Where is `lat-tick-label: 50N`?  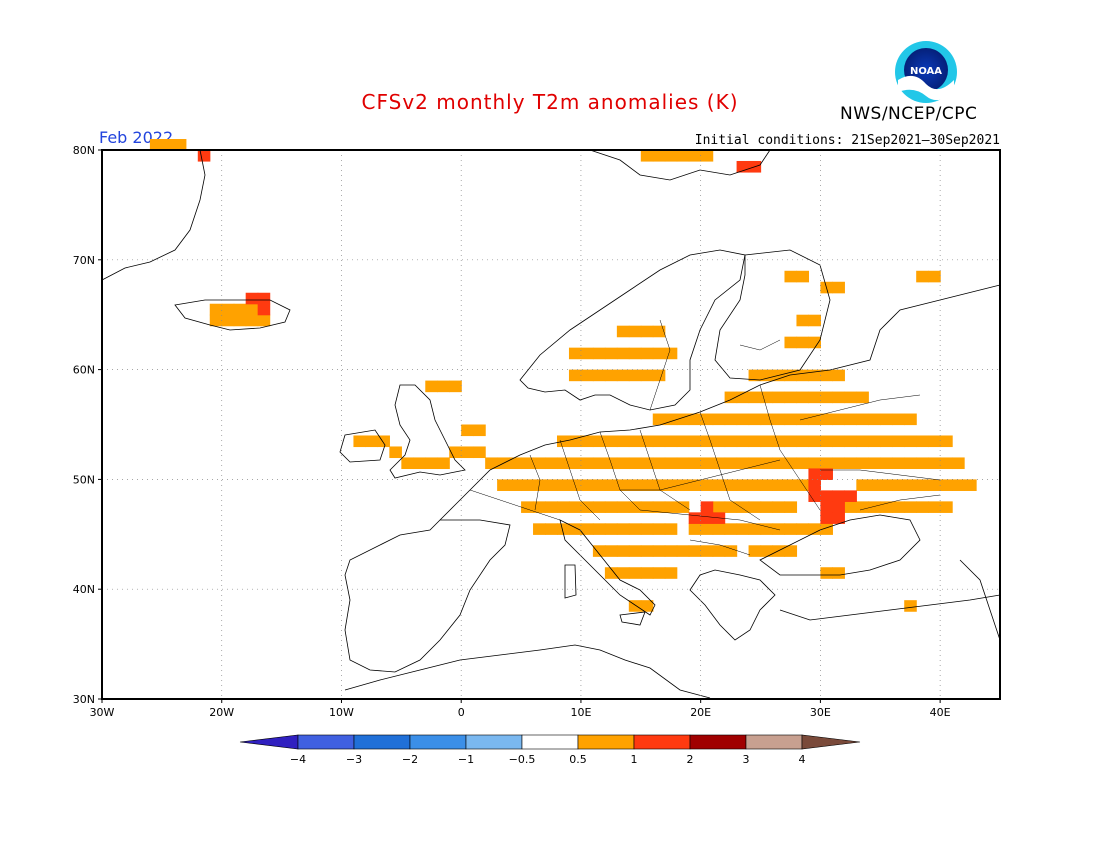
lat-tick-label: 50N is located at coordinates (84, 479).